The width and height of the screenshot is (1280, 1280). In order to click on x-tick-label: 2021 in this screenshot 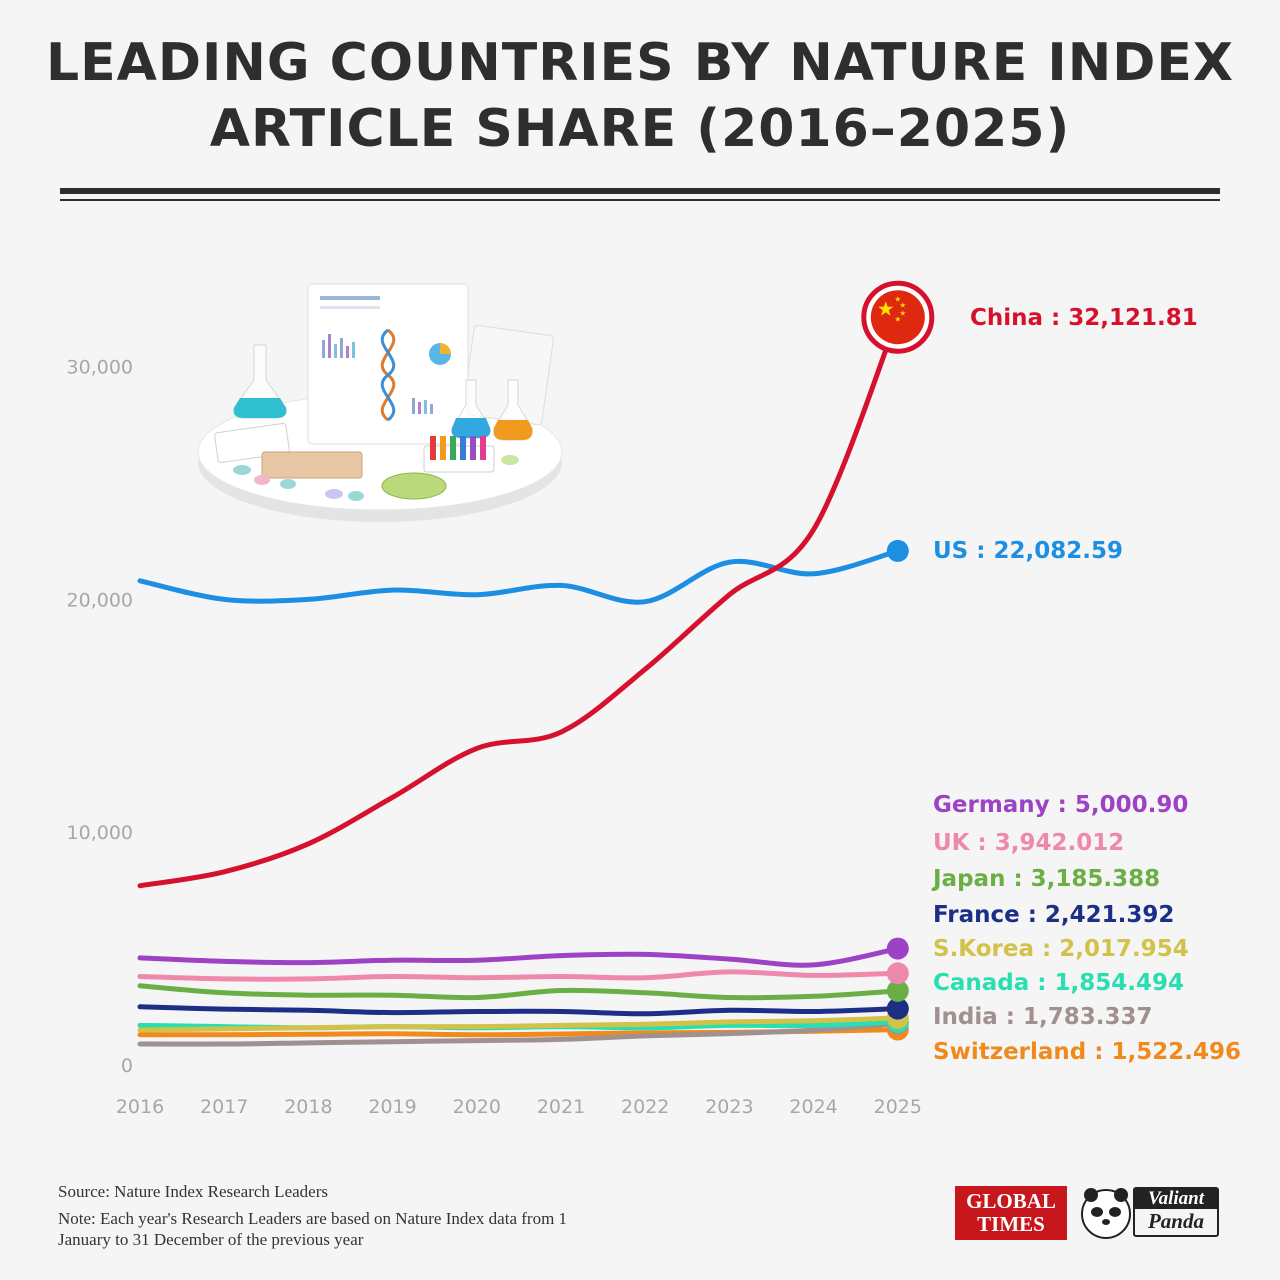, I will do `click(561, 1107)`.